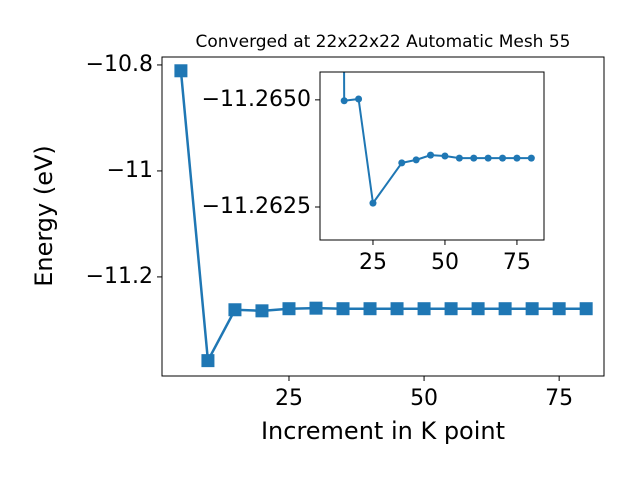 This screenshot has width=640, height=480. What do you see at coordinates (256, 206) in the screenshot?
I see `y-tick-label: −11.2625` at bounding box center [256, 206].